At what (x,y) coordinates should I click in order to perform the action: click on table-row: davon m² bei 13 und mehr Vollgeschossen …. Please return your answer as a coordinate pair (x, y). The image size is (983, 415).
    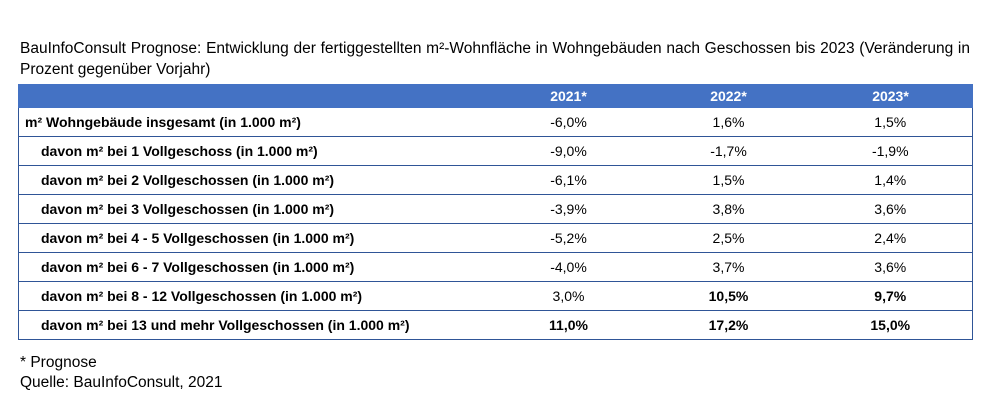
    Looking at the image, I should click on (495, 325).